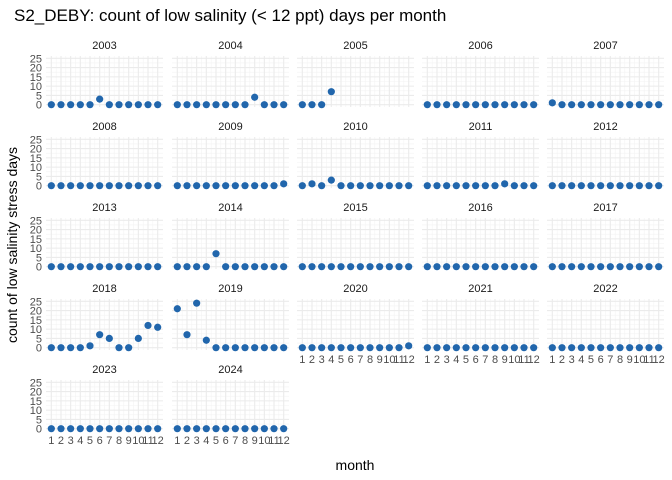 The height and width of the screenshot is (480, 672). I want to click on facet-strip-label: 2006, so click(480, 46).